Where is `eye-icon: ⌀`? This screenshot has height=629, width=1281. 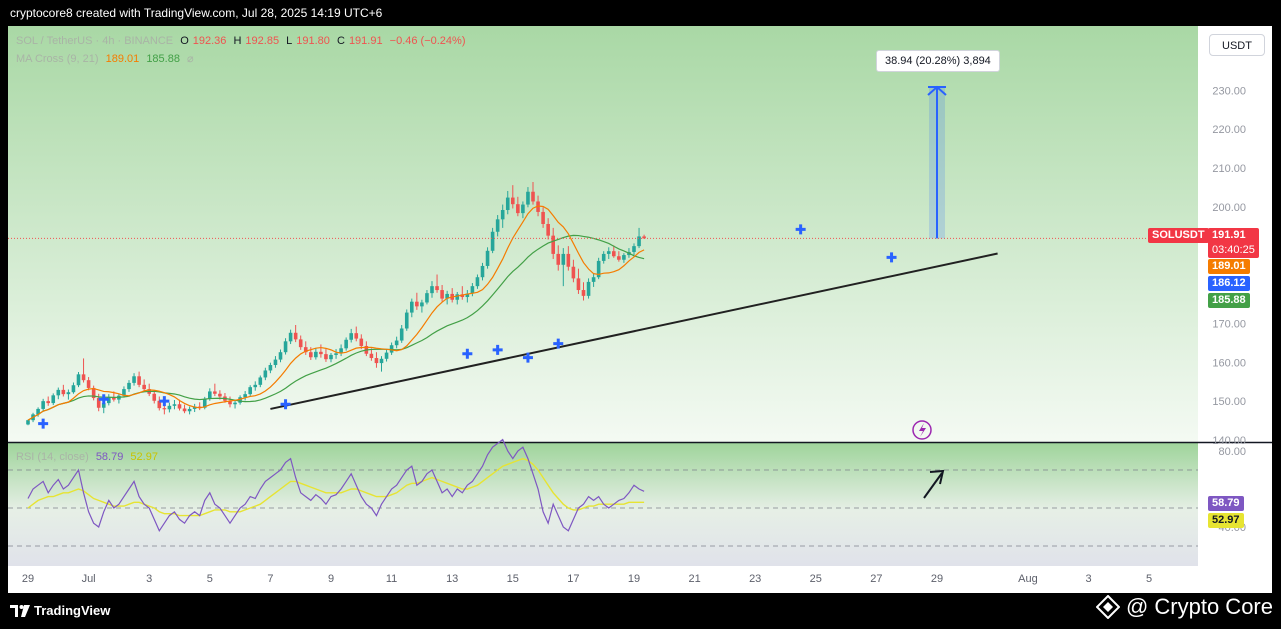 eye-icon: ⌀ is located at coordinates (190, 59).